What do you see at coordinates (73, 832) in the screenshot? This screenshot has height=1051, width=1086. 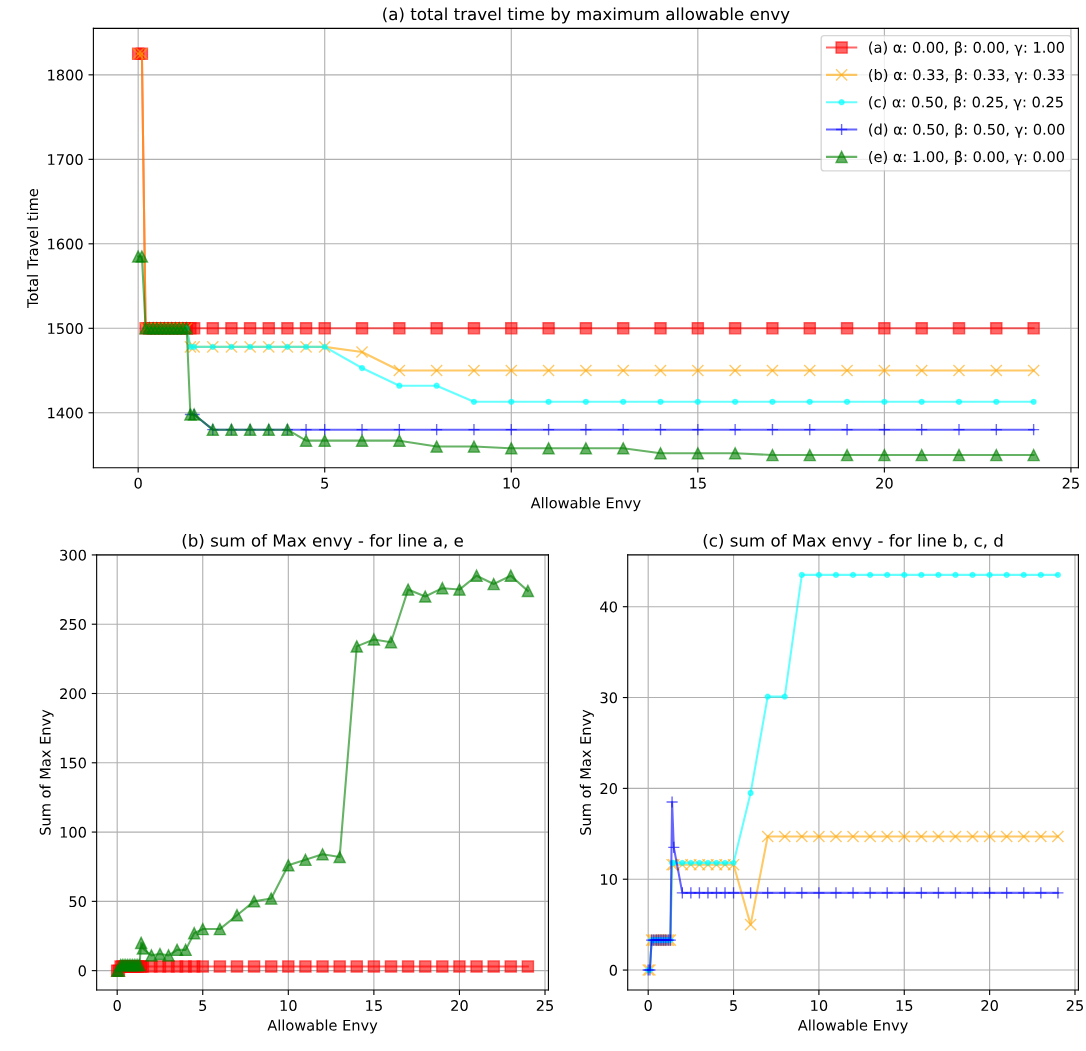 I see `y-tick-label: 100` at bounding box center [73, 832].